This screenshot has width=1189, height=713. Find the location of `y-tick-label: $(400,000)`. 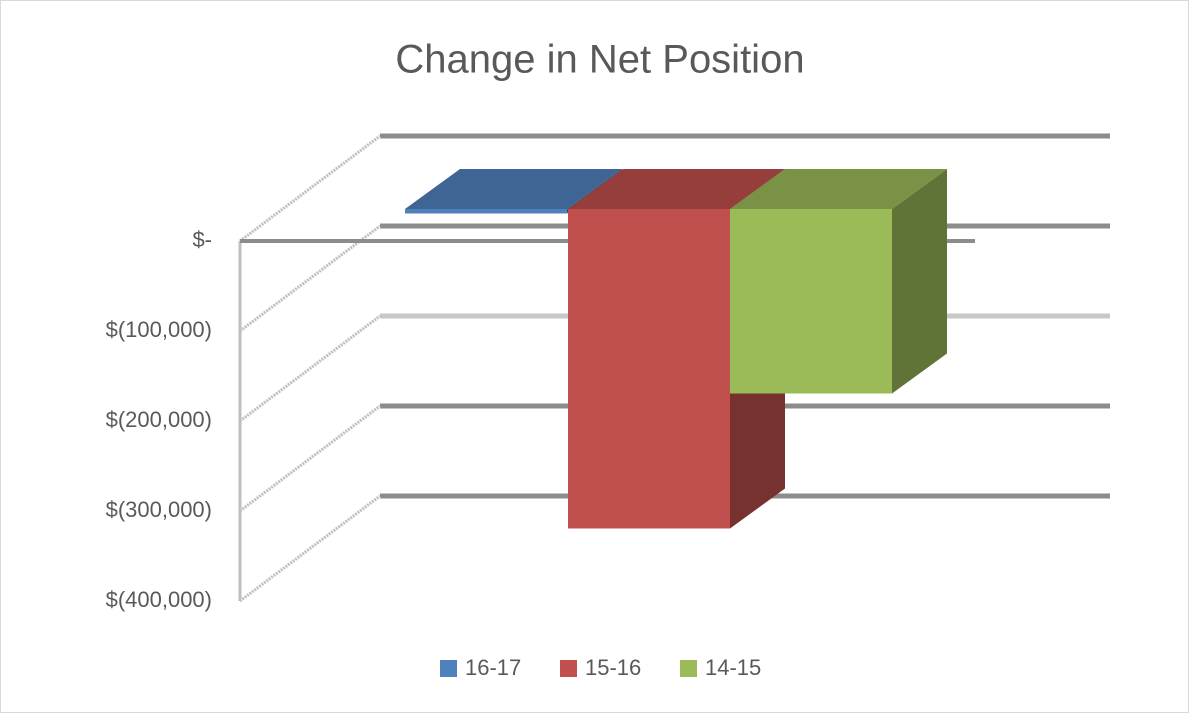

y-tick-label: $(400,000) is located at coordinates (159, 599).